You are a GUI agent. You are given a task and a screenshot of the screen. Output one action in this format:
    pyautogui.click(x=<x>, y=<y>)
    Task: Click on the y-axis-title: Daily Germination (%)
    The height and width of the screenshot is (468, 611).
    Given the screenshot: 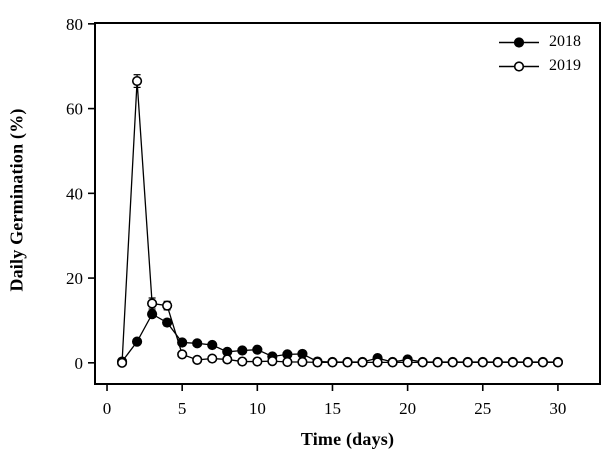 What is the action you would take?
    pyautogui.click(x=16, y=200)
    